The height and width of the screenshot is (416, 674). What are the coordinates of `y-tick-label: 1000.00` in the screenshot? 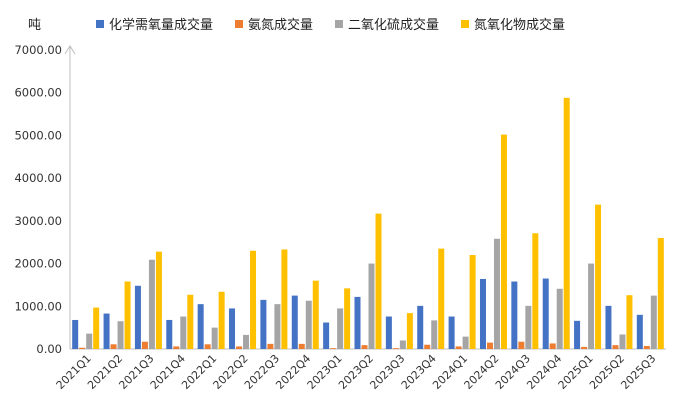 It's located at (38, 306).